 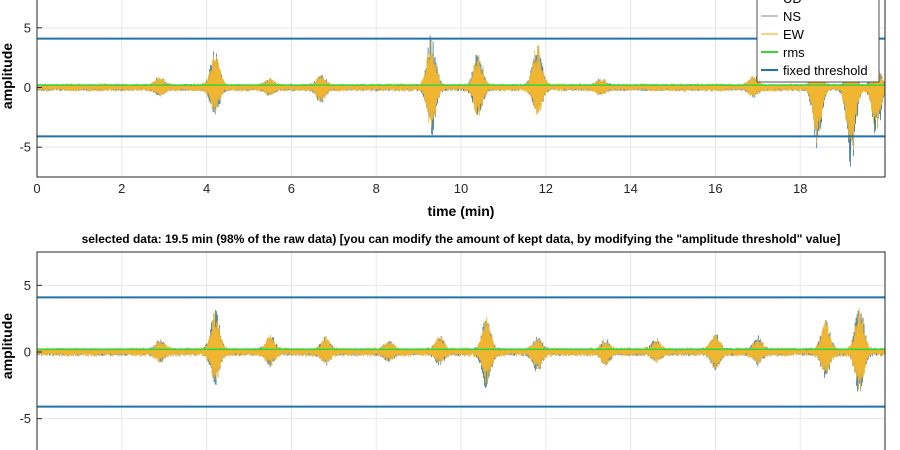 I want to click on top-x-tick-label: 14, so click(x=630, y=188).